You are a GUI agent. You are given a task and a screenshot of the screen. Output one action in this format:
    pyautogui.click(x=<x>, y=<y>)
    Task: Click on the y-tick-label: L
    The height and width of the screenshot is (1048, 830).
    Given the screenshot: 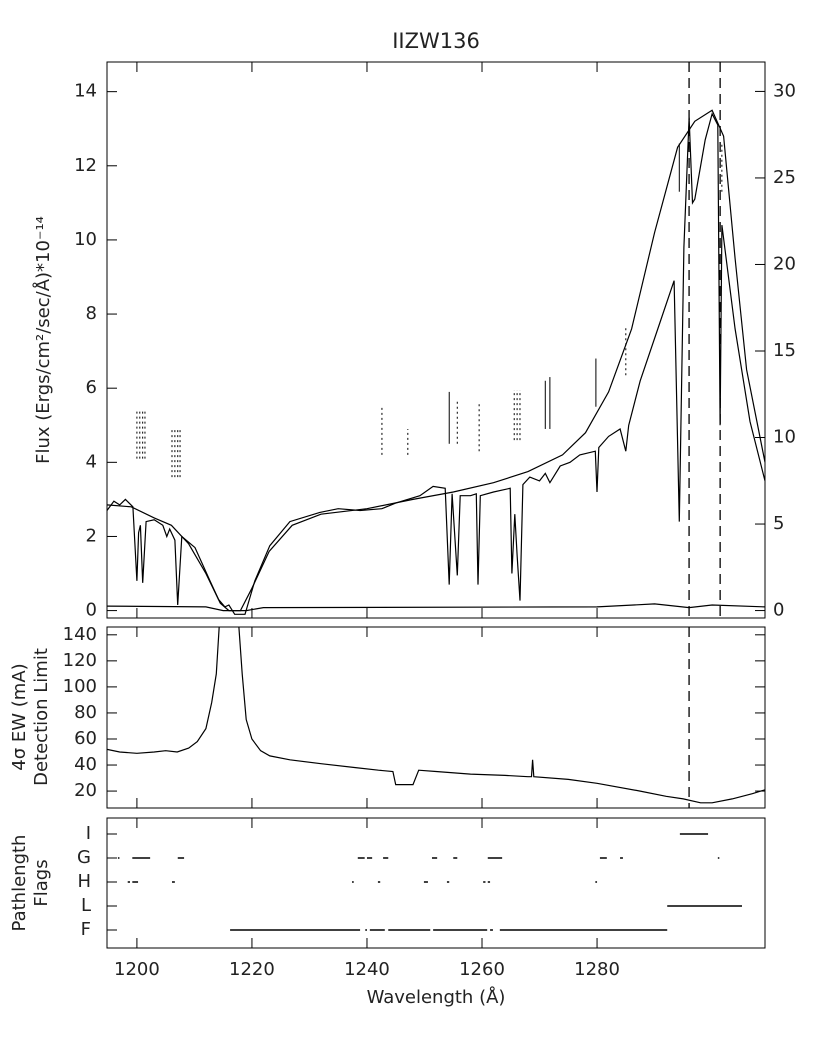 What is the action you would take?
    pyautogui.click(x=86, y=905)
    